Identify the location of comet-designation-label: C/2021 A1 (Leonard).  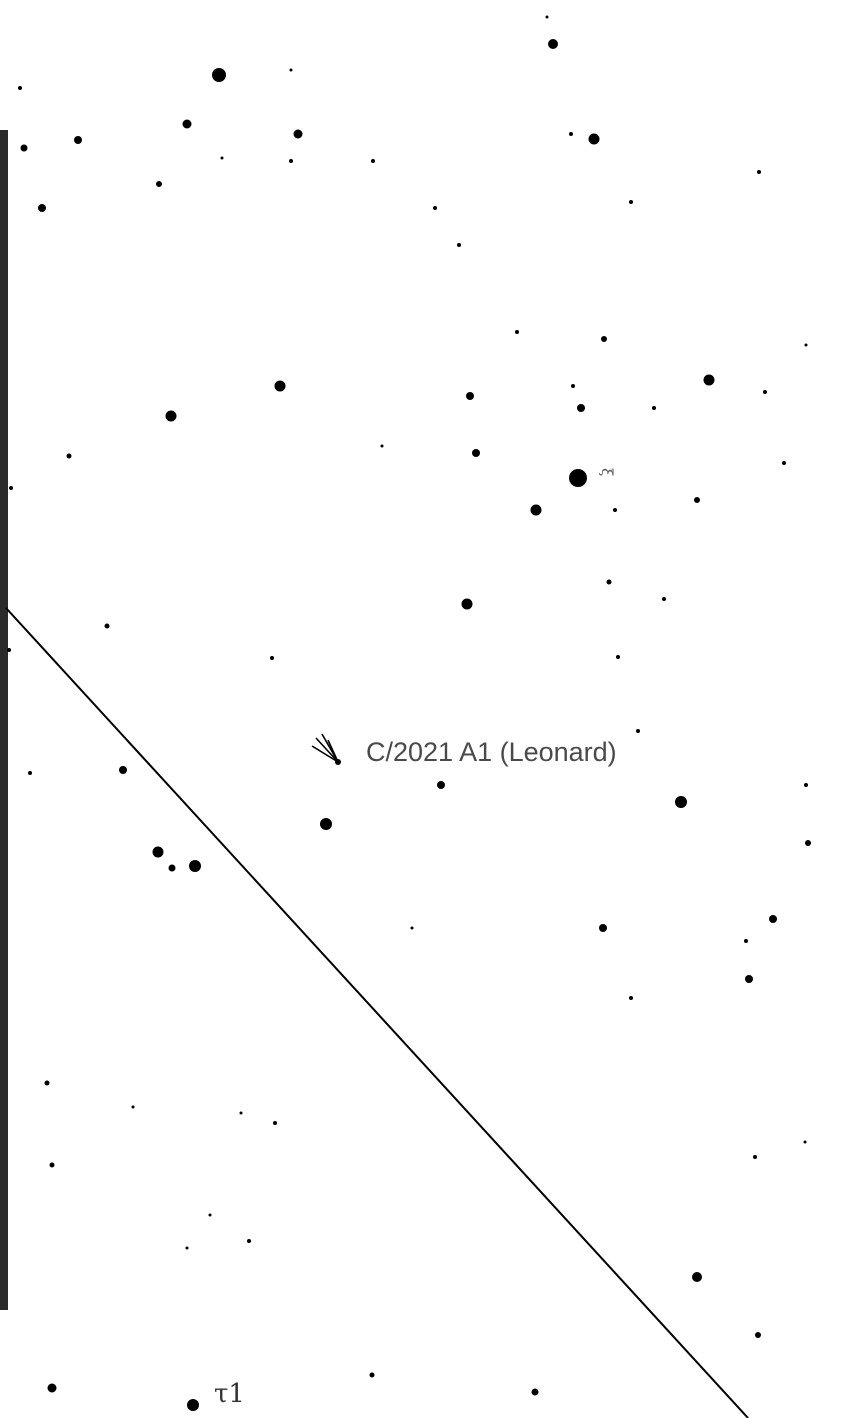
(491, 752).